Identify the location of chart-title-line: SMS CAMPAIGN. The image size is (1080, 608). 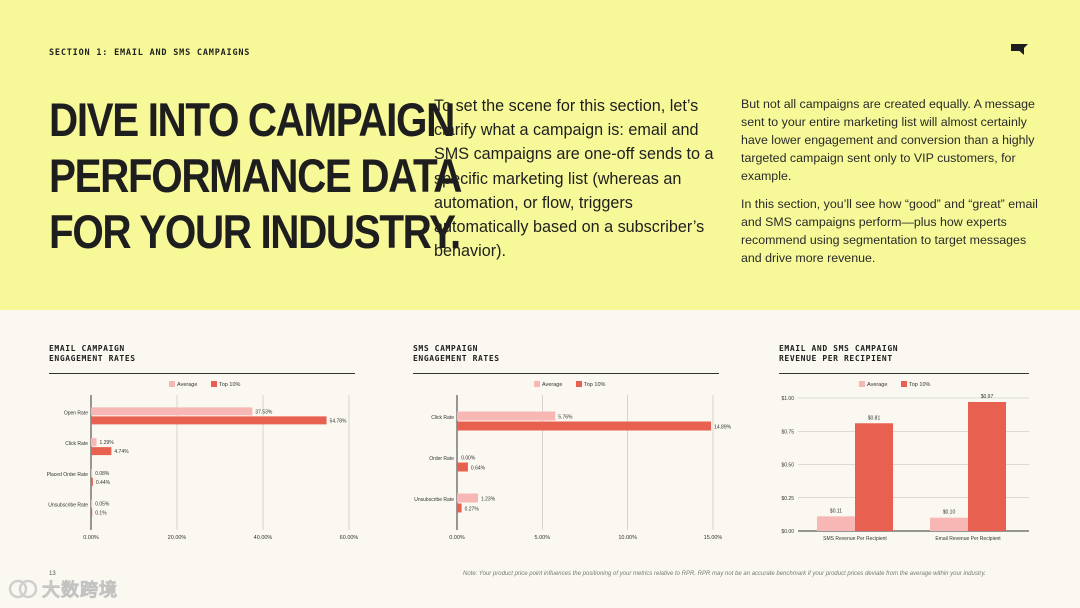
(445, 348).